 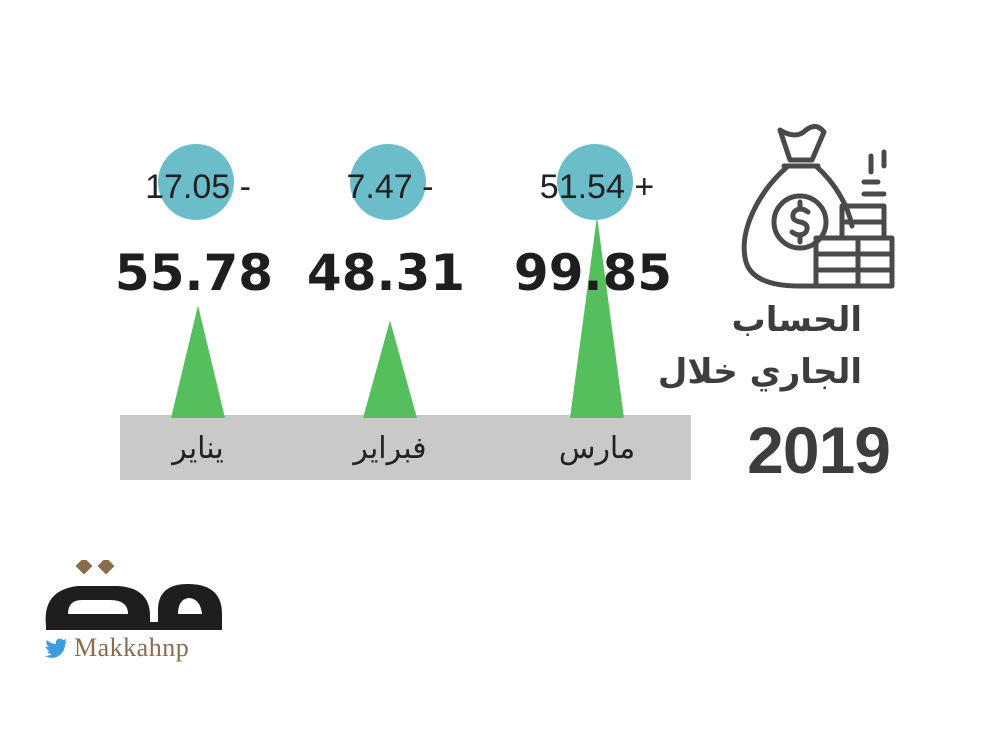 What do you see at coordinates (132, 647) in the screenshot?
I see `logo-handle-text: Makkahnp` at bounding box center [132, 647].